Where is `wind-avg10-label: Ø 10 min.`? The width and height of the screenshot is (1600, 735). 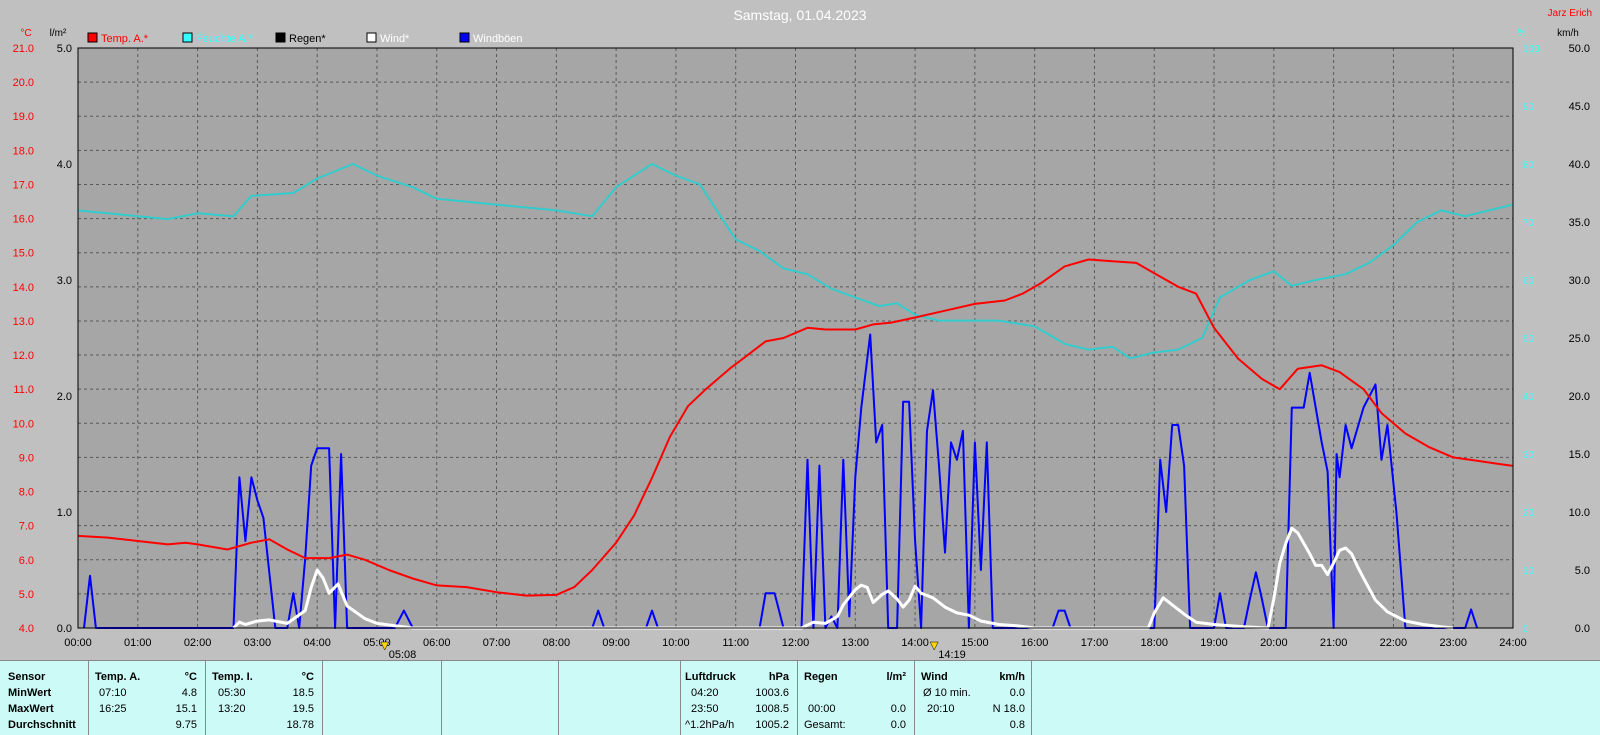
wind-avg10-label: Ø 10 min. is located at coordinates (947, 693).